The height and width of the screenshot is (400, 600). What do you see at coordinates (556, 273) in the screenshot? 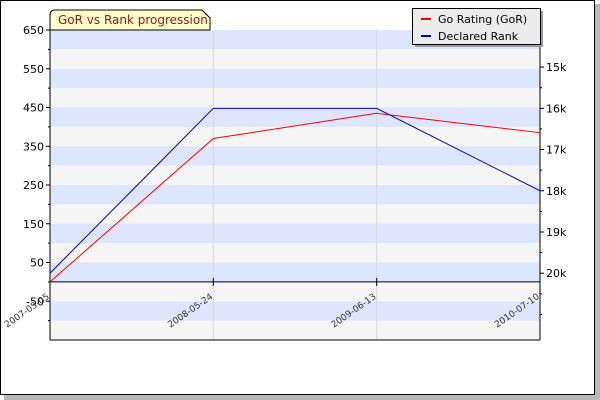
I see `right-tick-label: 20k` at bounding box center [556, 273].